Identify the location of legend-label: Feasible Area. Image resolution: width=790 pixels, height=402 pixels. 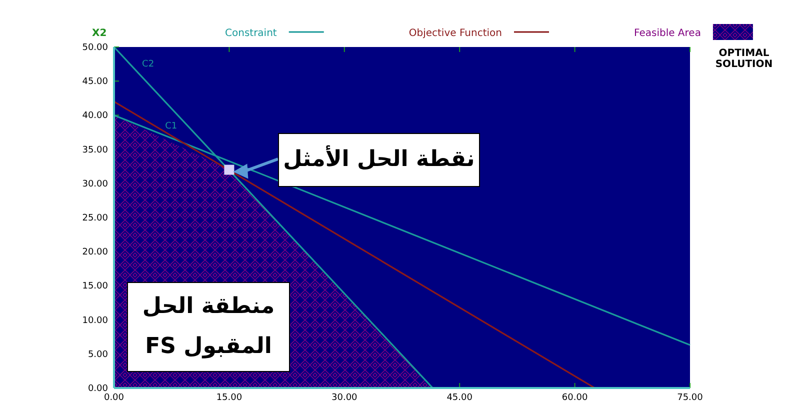
(667, 33).